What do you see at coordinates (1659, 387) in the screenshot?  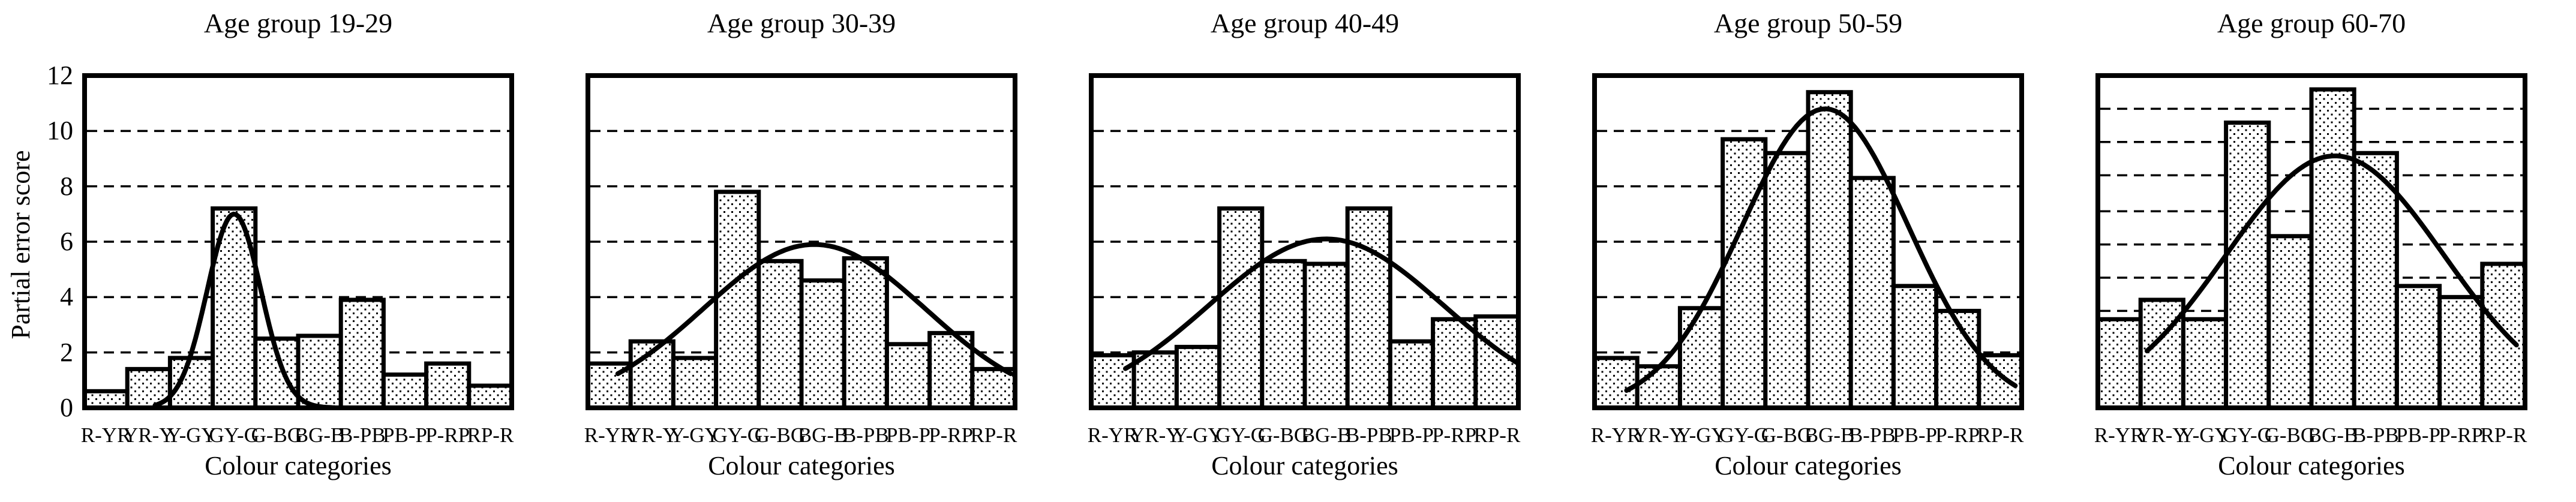 I see `bar-YR-Y` at bounding box center [1659, 387].